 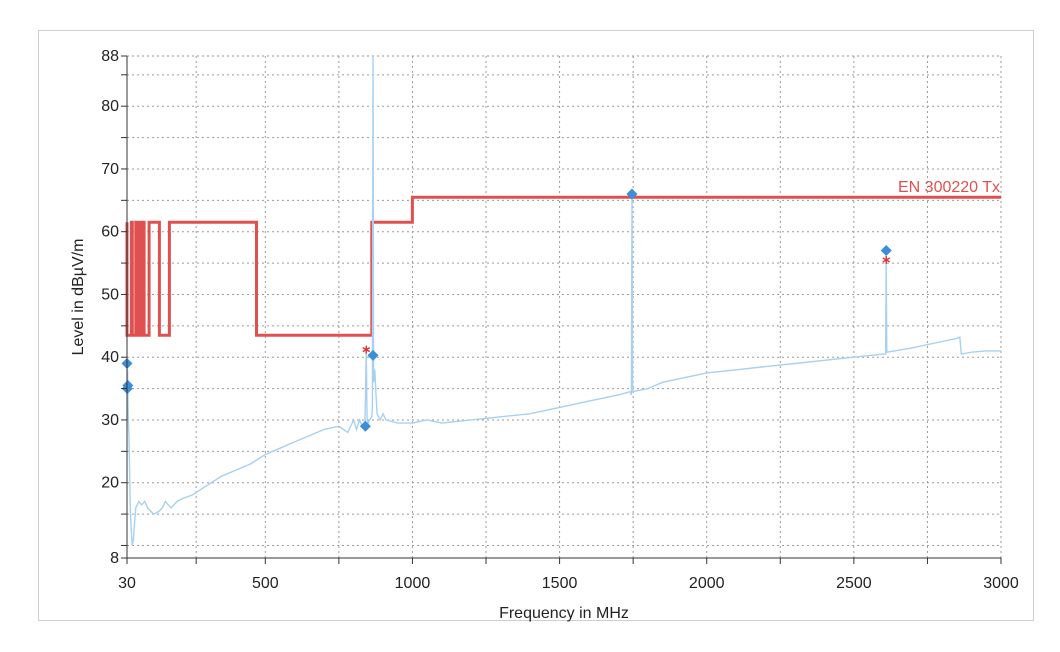 What do you see at coordinates (110, 232) in the screenshot?
I see `y-tick-label: 60` at bounding box center [110, 232].